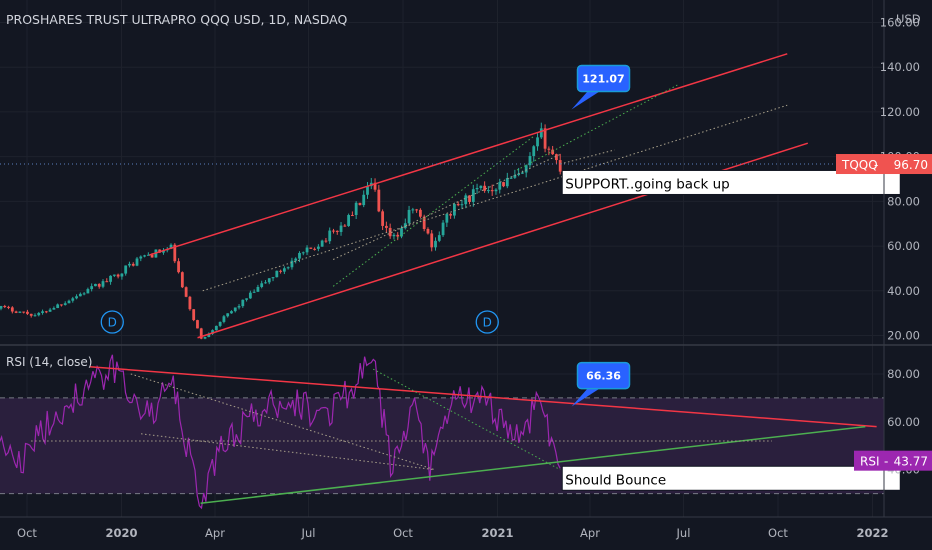  Describe the element at coordinates (870, 462) in the screenshot. I see `rsi-tag-symbol: RSI` at that location.